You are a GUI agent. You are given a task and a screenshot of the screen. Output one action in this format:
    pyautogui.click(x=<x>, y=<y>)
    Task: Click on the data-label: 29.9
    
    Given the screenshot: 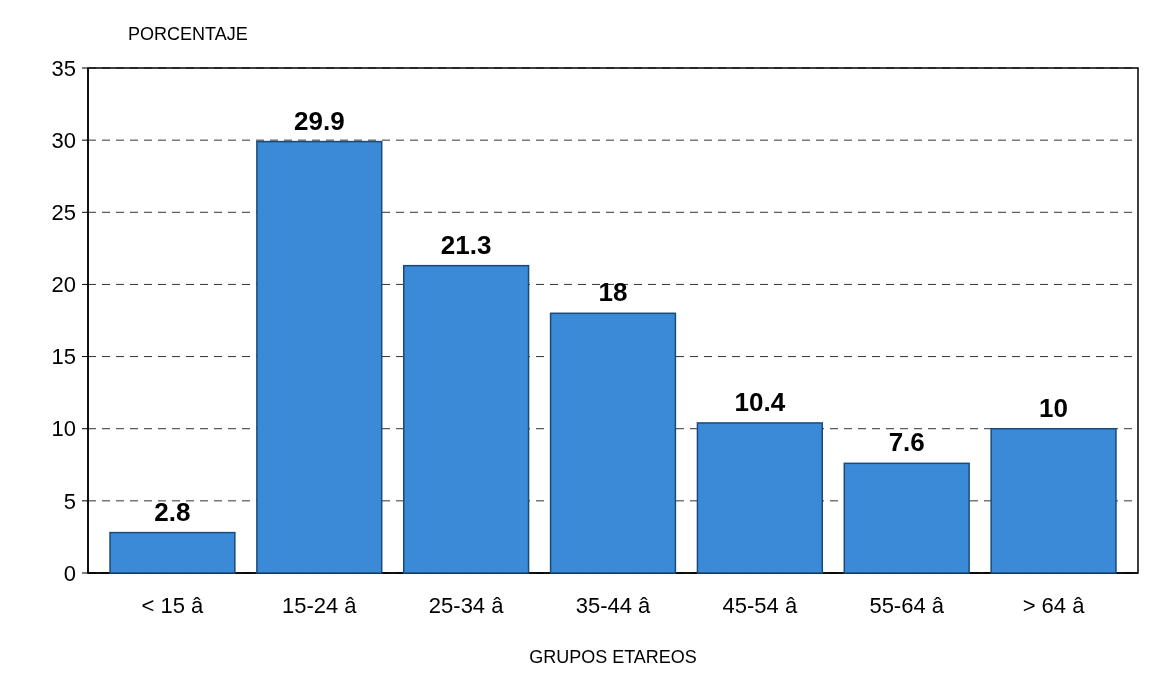 What is the action you would take?
    pyautogui.click(x=319, y=120)
    